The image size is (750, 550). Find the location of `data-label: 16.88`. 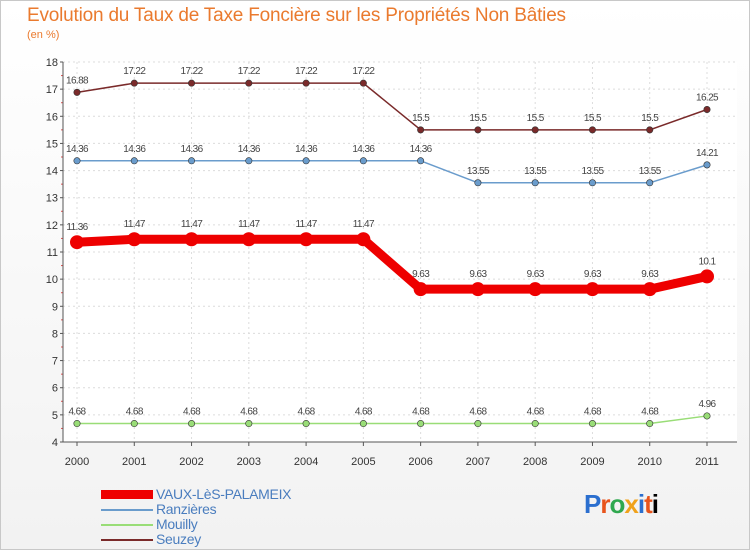

data-label: 16.88 is located at coordinates (77, 80).